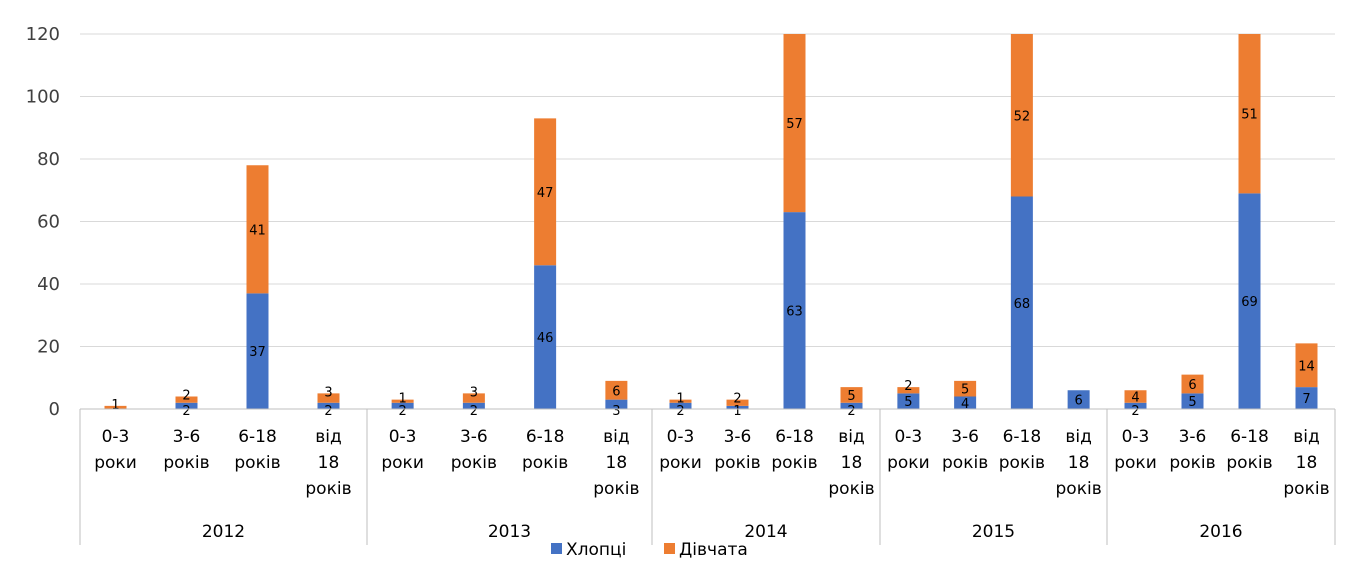 Image resolution: width=1349 pixels, height=561 pixels. Describe the element at coordinates (43, 97) in the screenshot. I see `y-tick-label: 100` at that location.